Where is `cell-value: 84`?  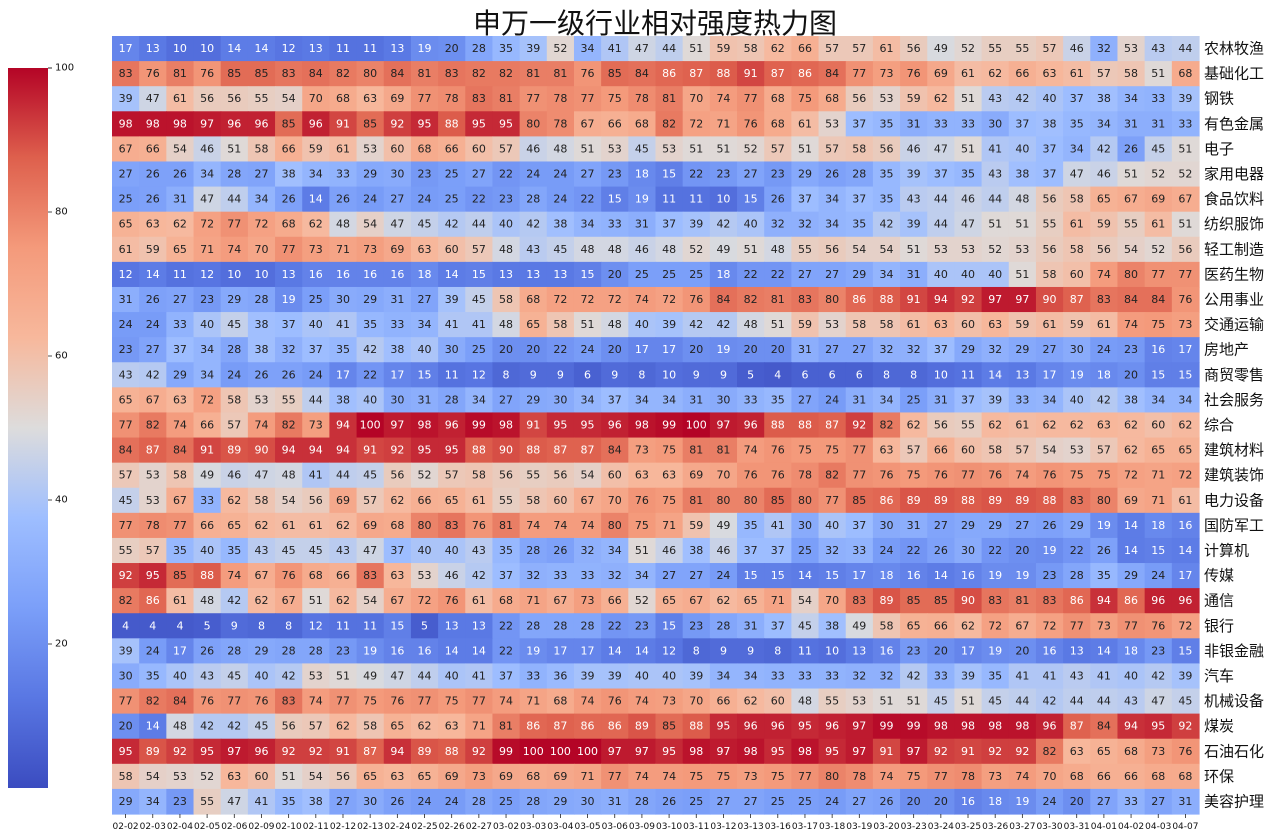 cell-value: 84 is located at coordinates (1131, 299).